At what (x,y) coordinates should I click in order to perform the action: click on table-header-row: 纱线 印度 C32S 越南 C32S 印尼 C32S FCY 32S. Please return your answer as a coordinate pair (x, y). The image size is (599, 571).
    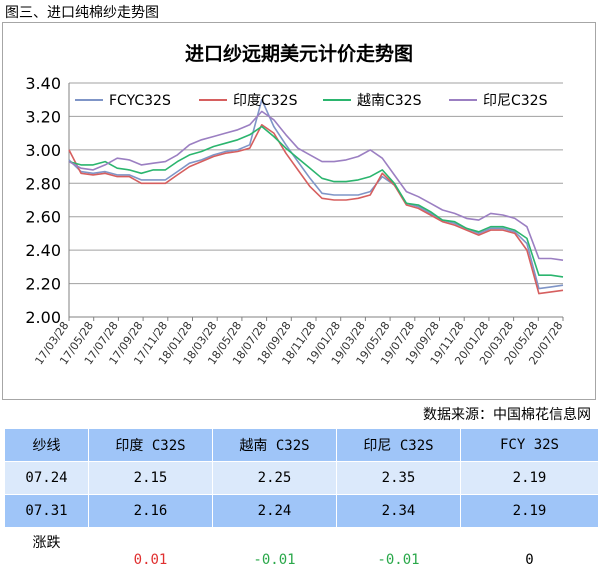
    Looking at the image, I should click on (301, 445).